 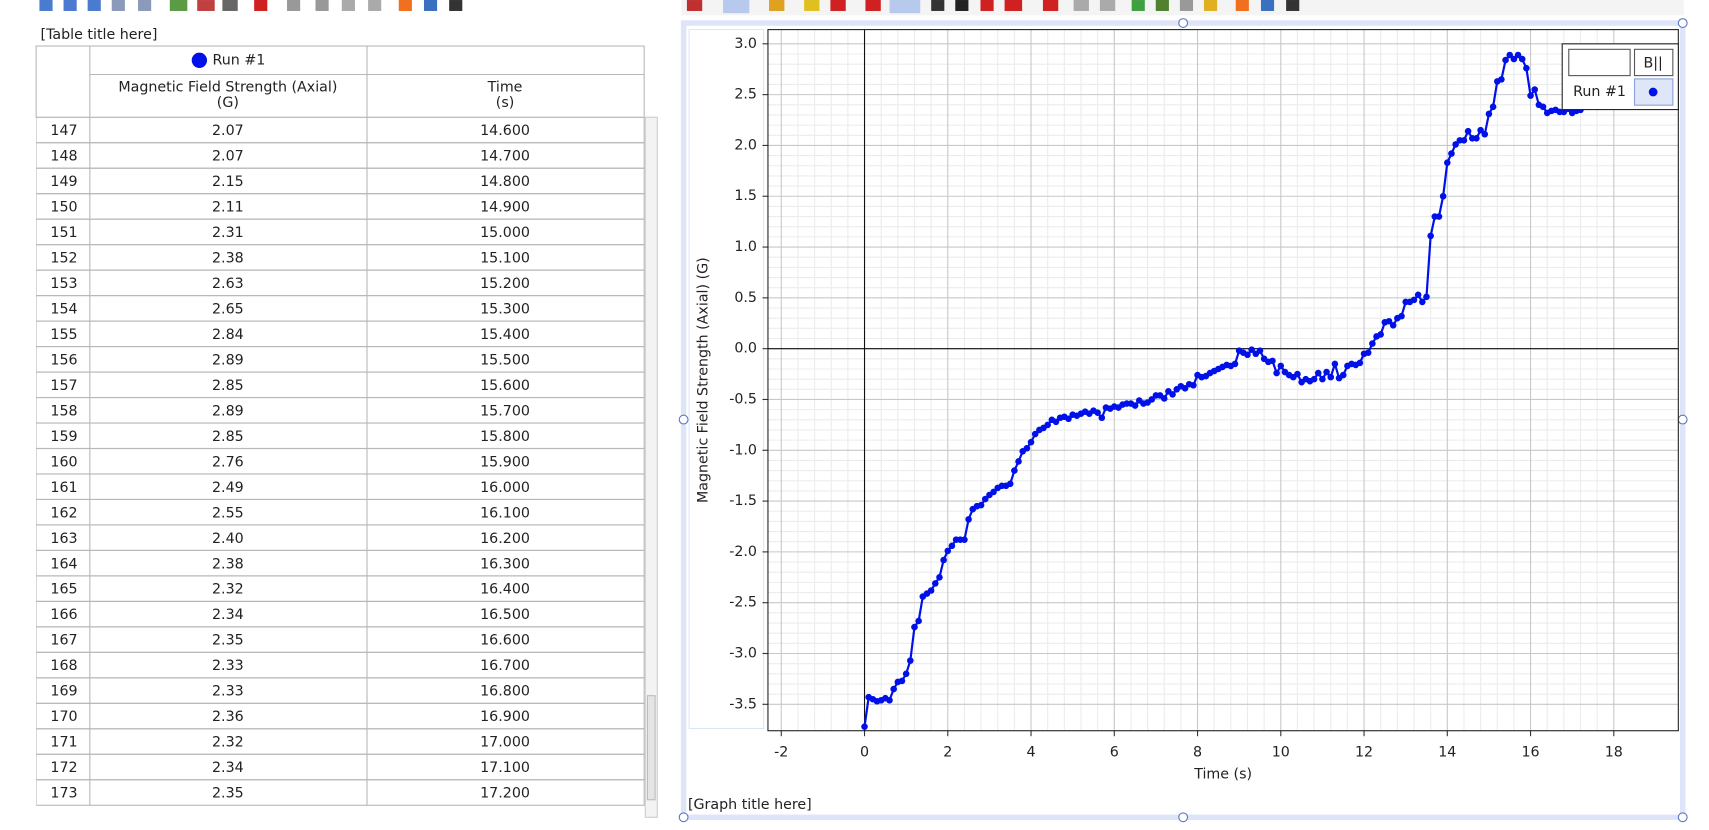 What do you see at coordinates (228, 564) in the screenshot?
I see `field-cell: 2.38` at bounding box center [228, 564].